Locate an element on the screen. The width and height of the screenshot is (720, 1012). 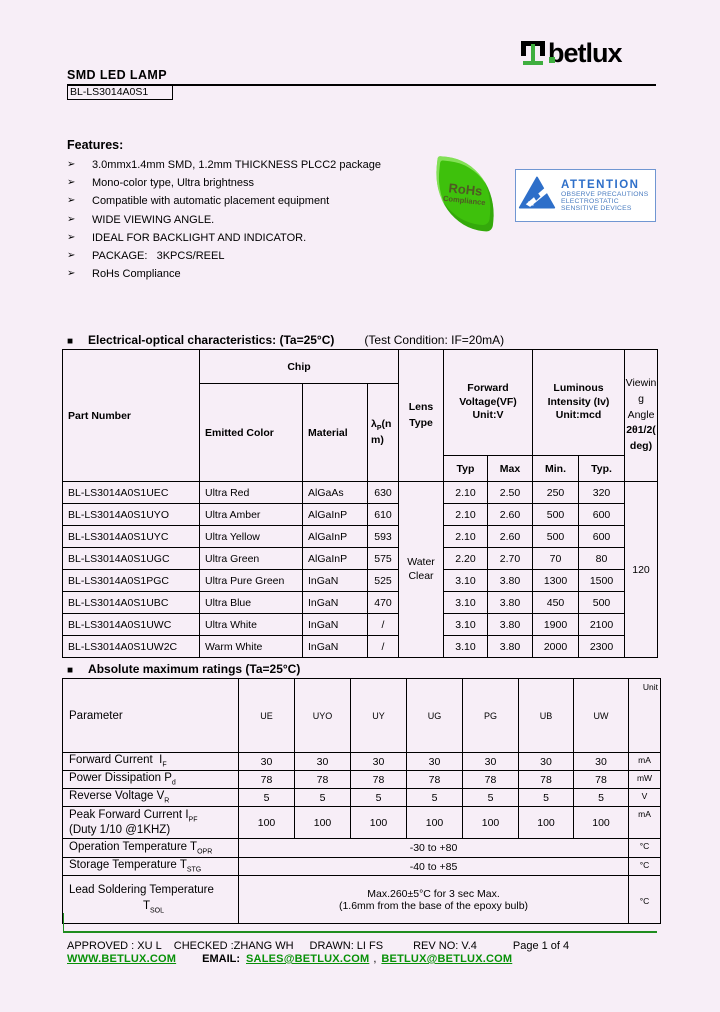
footer-tick is located at coordinates (63, 922).